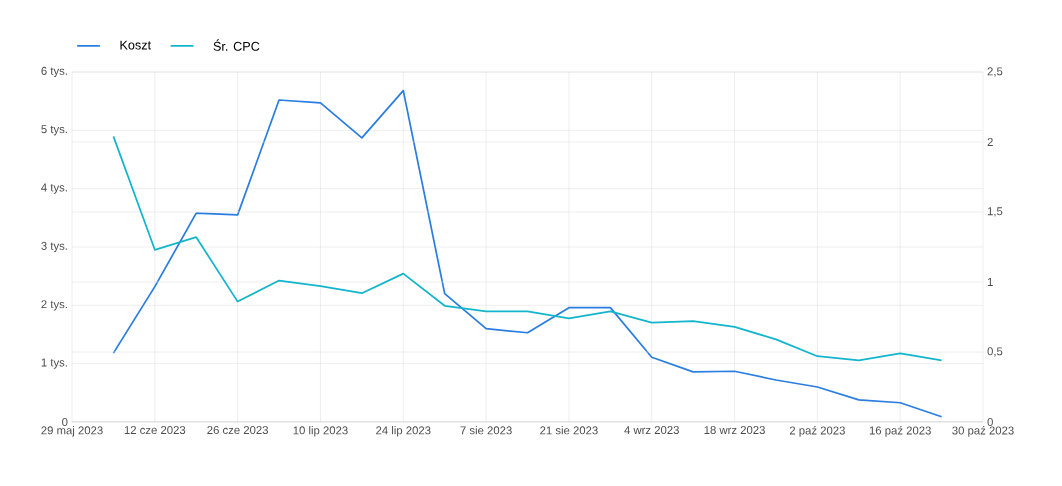 The image size is (1062, 486). Describe the element at coordinates (995, 352) in the screenshot. I see `y2-tick-label: 0,5` at that location.